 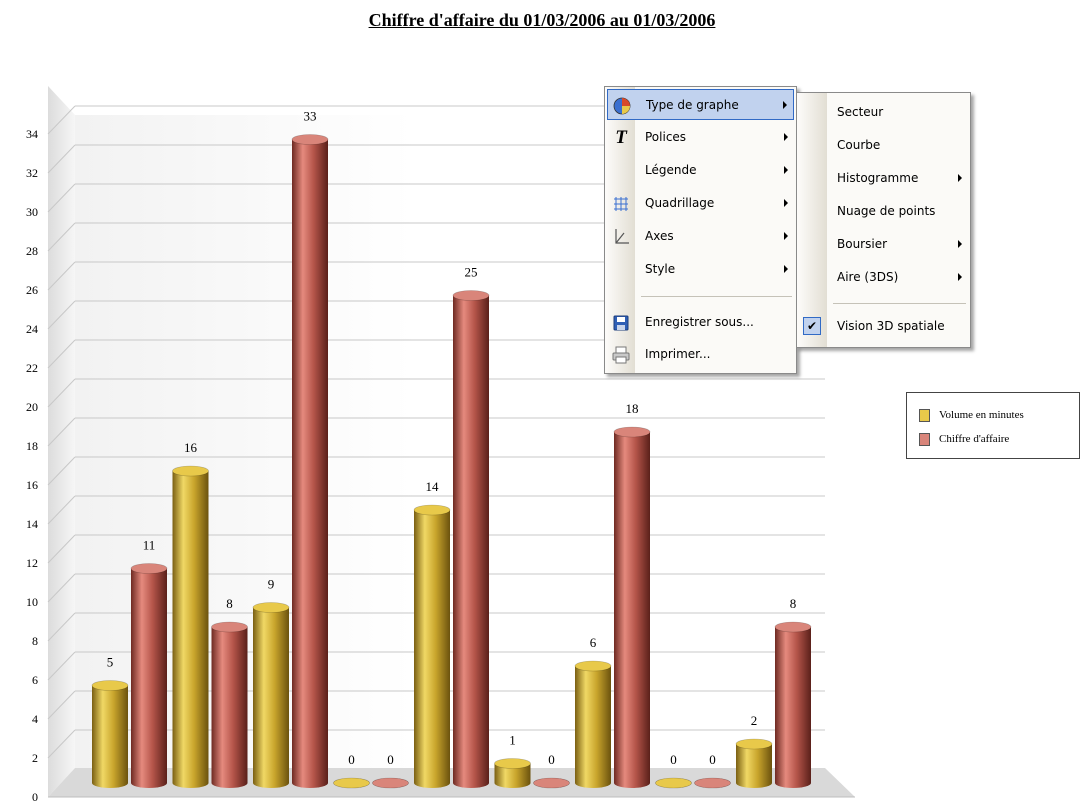 I want to click on data-label: 11, so click(x=149, y=545).